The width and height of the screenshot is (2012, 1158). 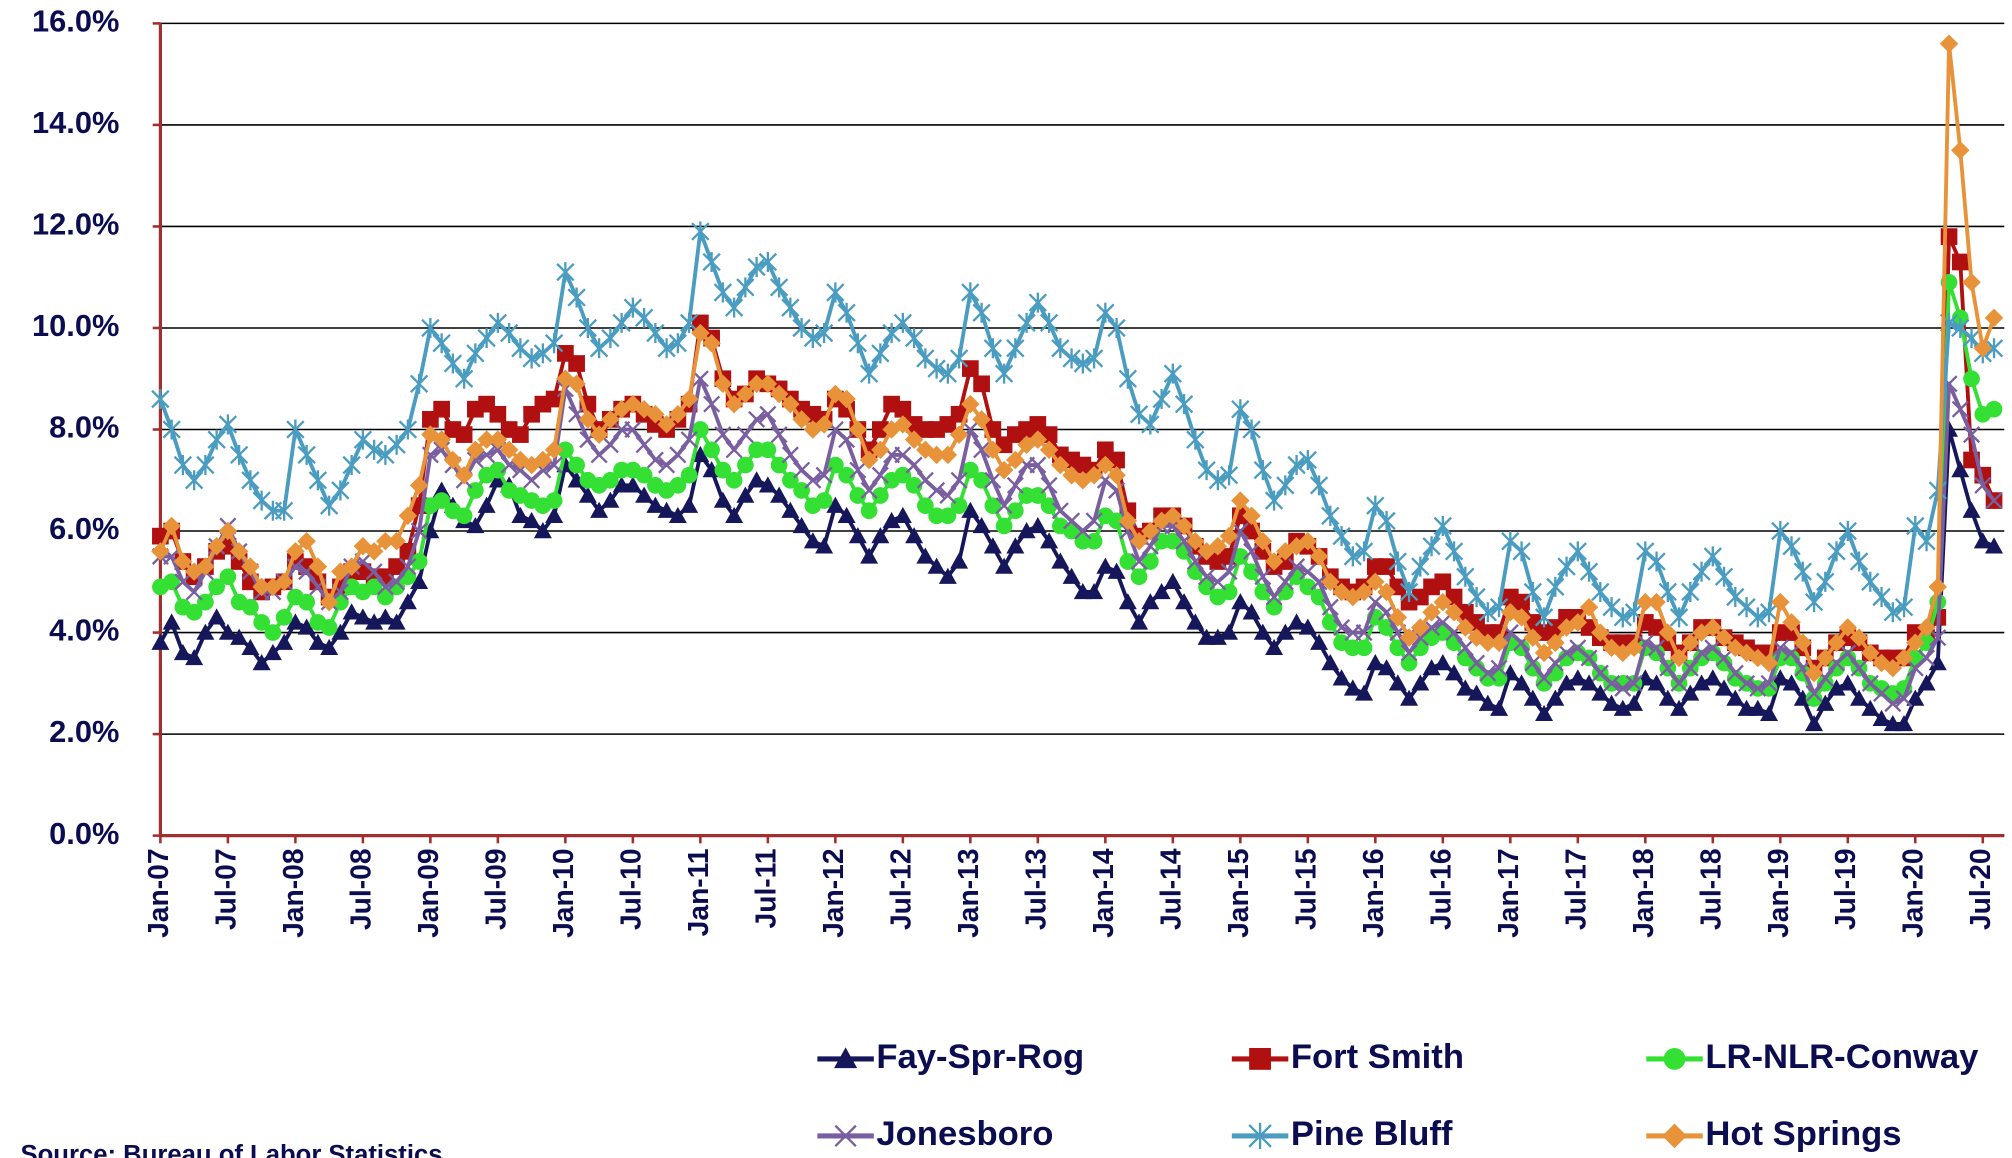 What do you see at coordinates (1842, 1057) in the screenshot?
I see `legend-label: LR-NLR-Conway` at bounding box center [1842, 1057].